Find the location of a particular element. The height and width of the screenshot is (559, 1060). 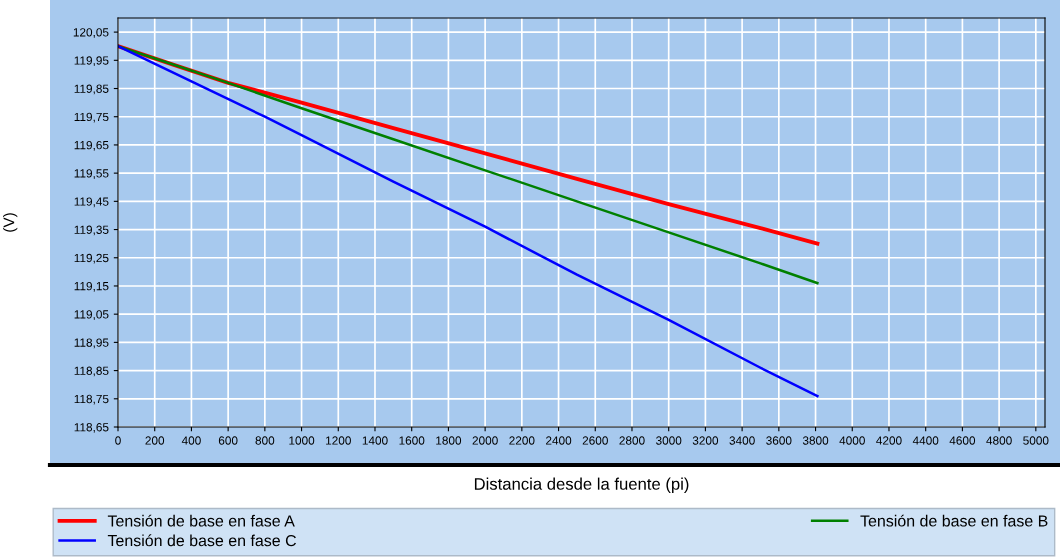

legend-label: Tensión de base en fase A is located at coordinates (201, 520).